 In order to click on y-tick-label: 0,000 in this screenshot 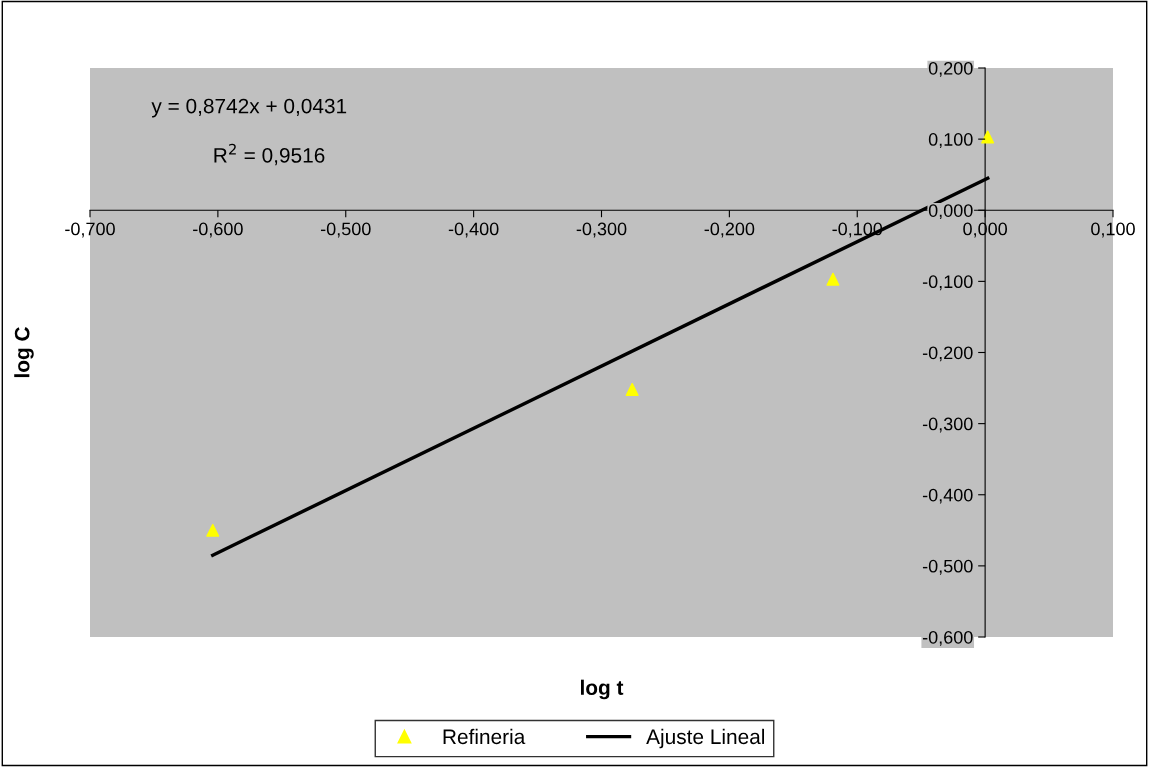, I will do `click(950, 212)`.